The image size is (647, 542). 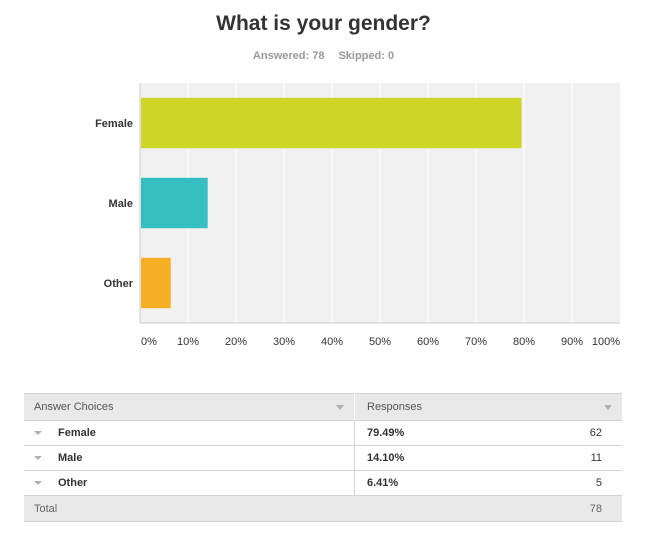 I want to click on x-tick-label: 10%, so click(x=188, y=342).